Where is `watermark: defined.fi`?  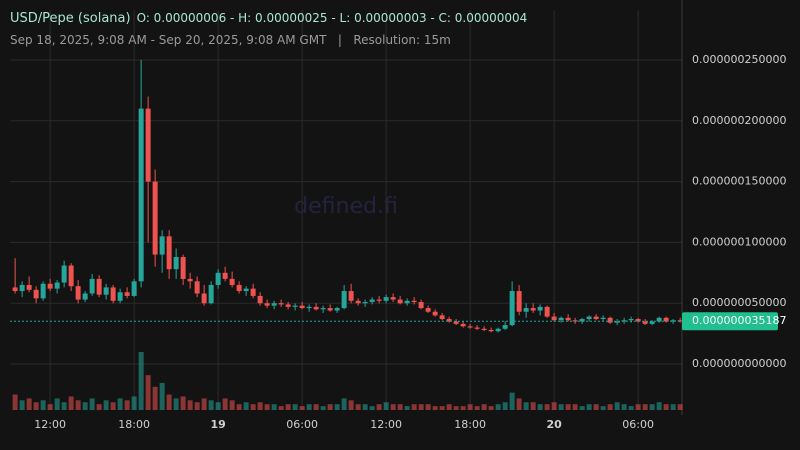
watermark: defined.fi is located at coordinates (346, 206).